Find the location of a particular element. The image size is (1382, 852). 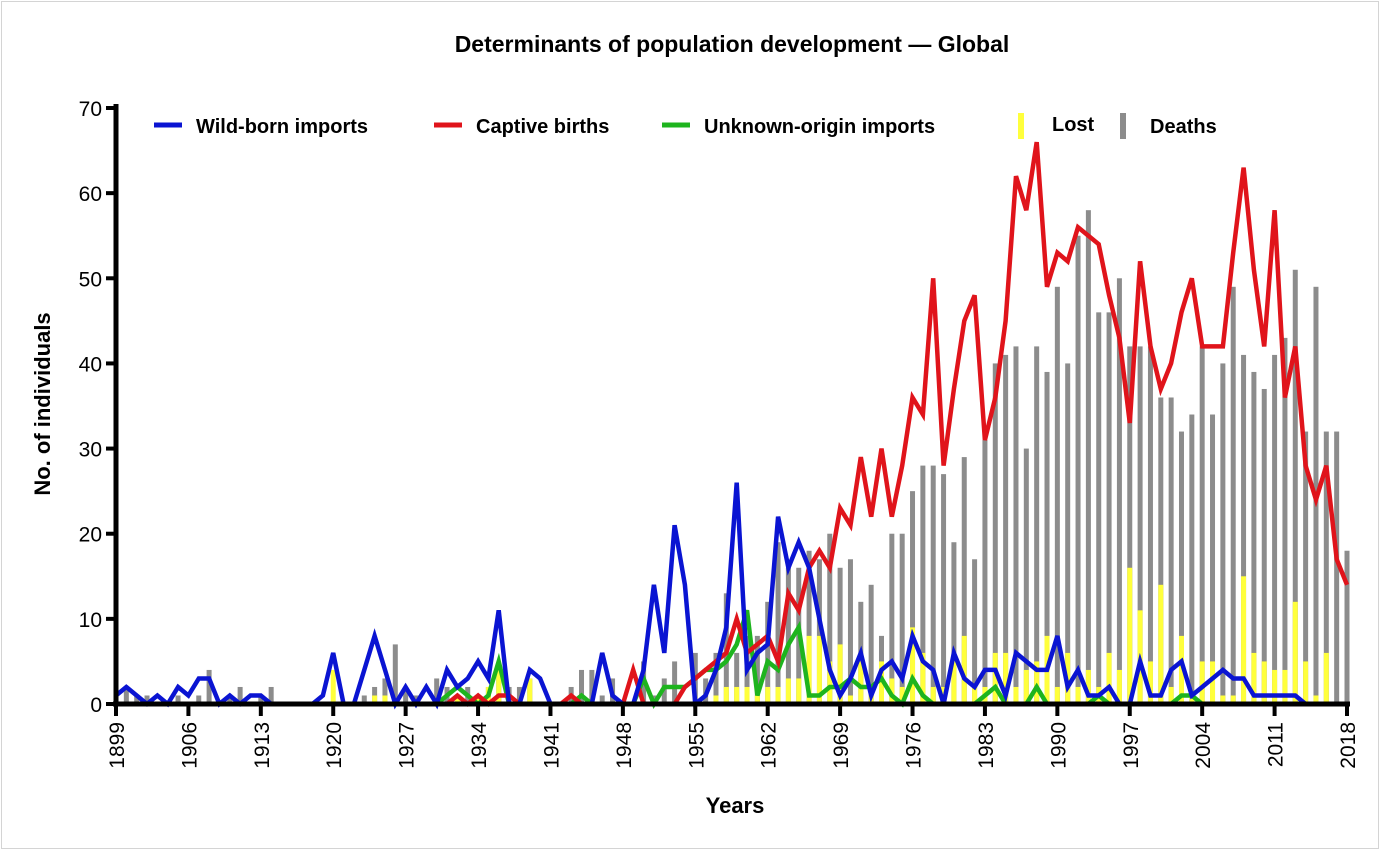

bar-lost-2015 is located at coordinates (1316, 699).